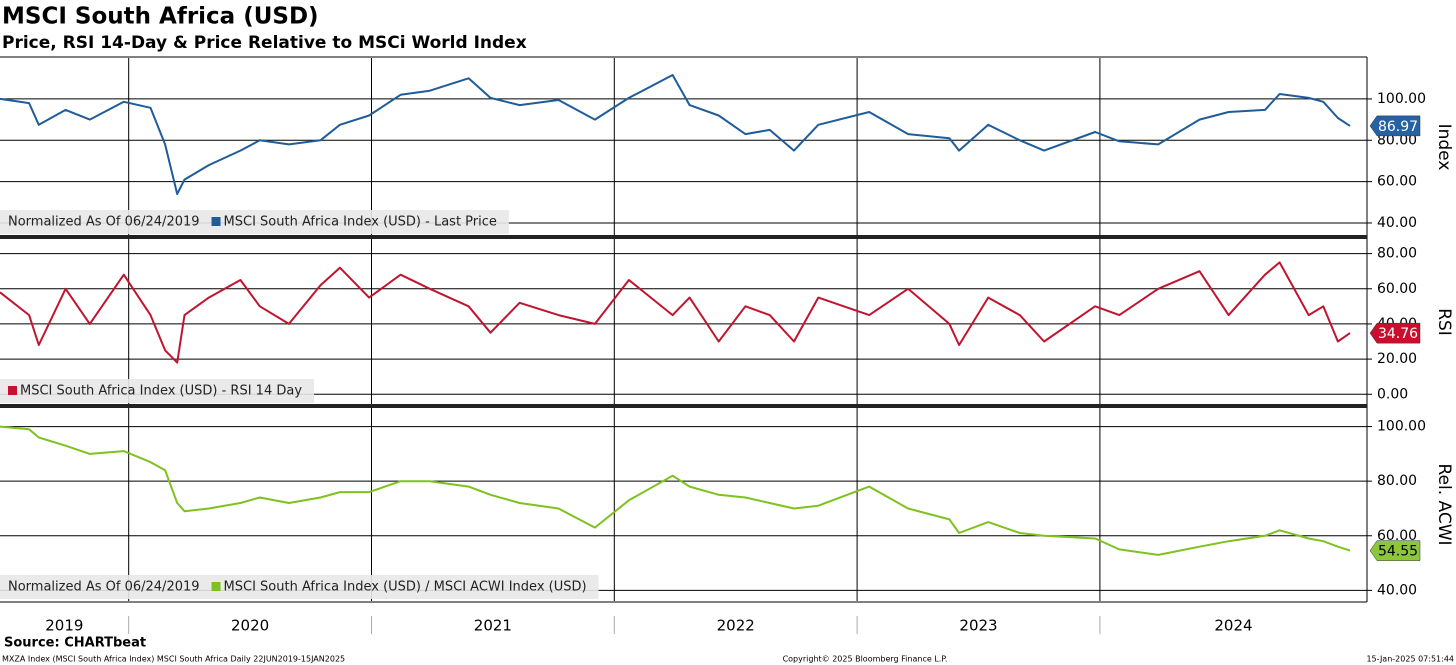 The width and height of the screenshot is (1456, 665). What do you see at coordinates (978, 626) in the screenshot?
I see `x-tick-label: 2023` at bounding box center [978, 626].